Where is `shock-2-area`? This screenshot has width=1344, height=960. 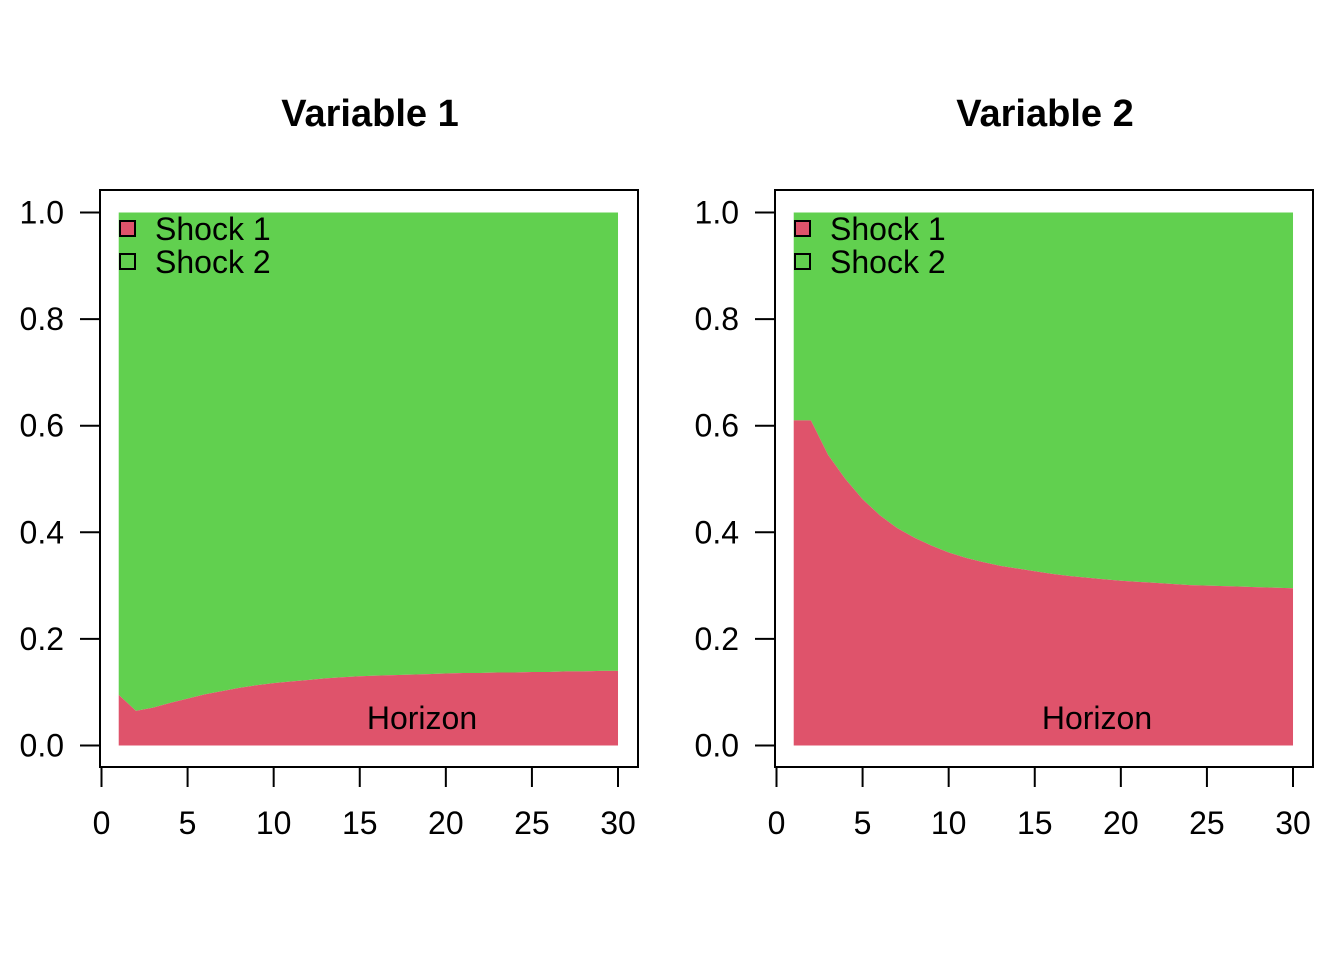
shock-2-area is located at coordinates (1043, 400).